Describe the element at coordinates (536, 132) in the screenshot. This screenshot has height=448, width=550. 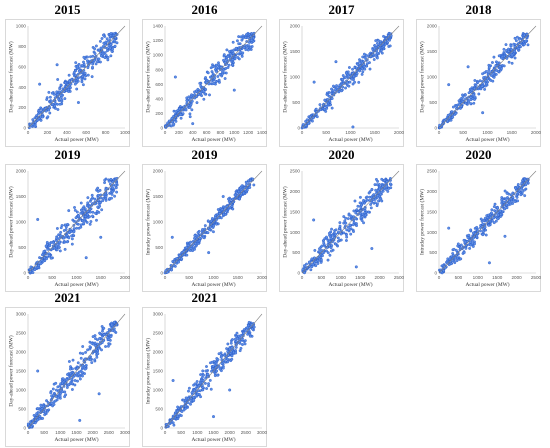
I see `x-tick-label: 2000` at that location.